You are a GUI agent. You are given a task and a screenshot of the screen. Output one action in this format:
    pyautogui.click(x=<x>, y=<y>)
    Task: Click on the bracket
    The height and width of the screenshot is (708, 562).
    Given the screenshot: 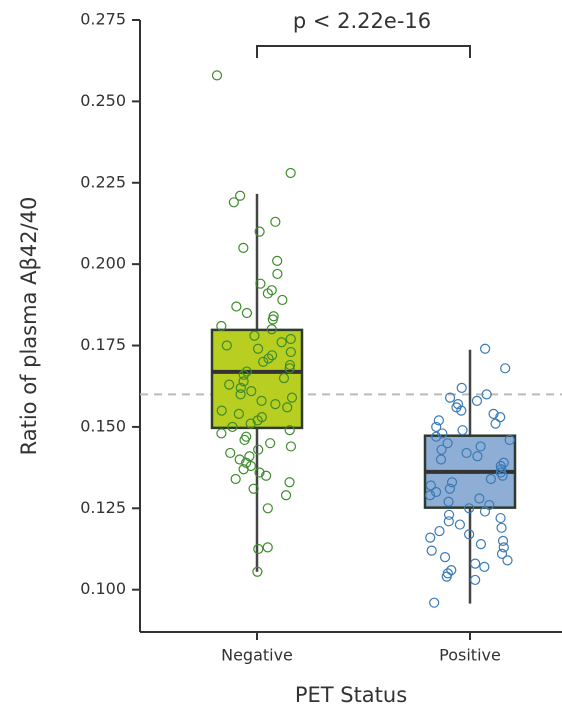 What is the action you would take?
    pyautogui.click(x=363, y=51)
    